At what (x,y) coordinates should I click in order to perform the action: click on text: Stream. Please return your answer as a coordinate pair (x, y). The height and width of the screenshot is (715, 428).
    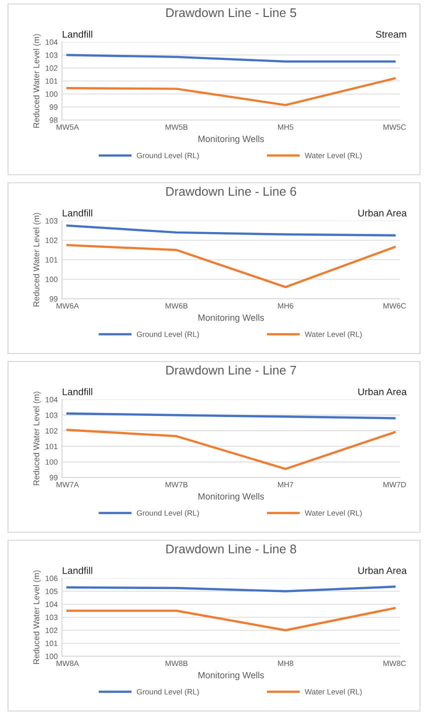
    Looking at the image, I should click on (391, 34).